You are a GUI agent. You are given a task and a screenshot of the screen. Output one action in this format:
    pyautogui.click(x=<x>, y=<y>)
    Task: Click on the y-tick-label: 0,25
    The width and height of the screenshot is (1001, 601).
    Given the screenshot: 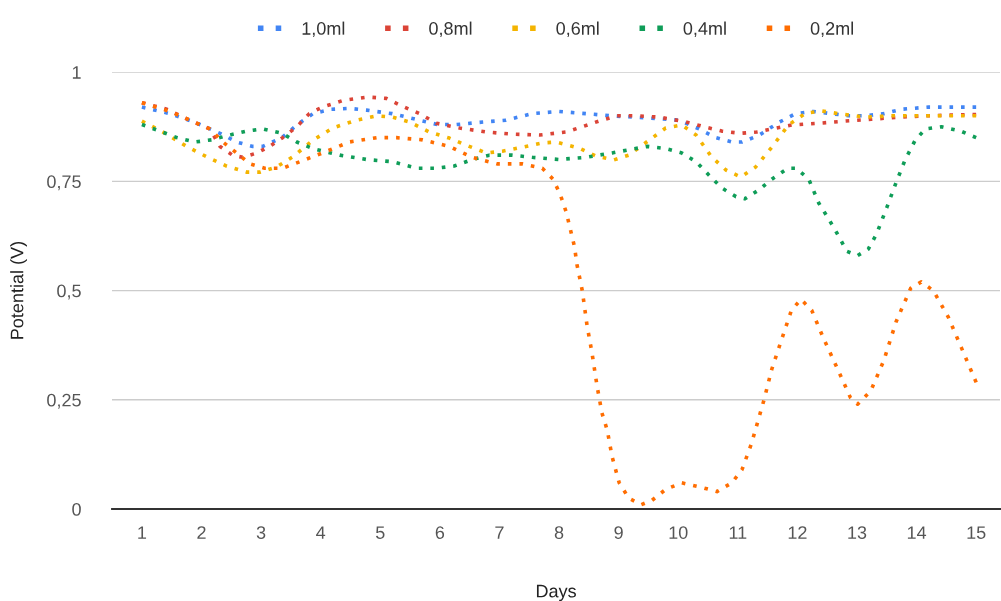 What is the action you would take?
    pyautogui.click(x=64, y=401)
    